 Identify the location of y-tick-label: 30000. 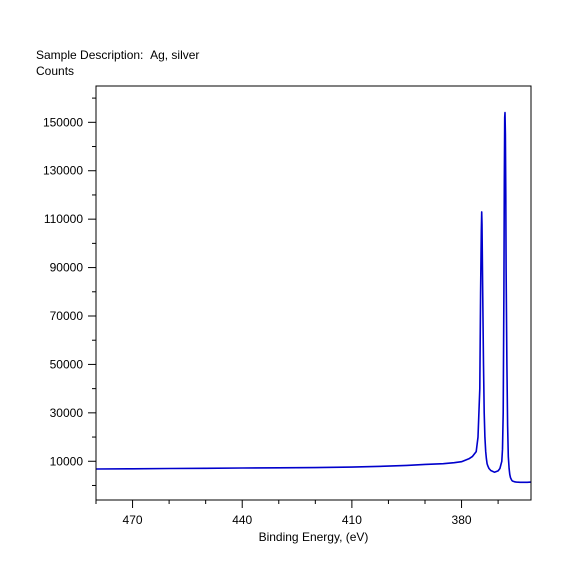
(67, 413).